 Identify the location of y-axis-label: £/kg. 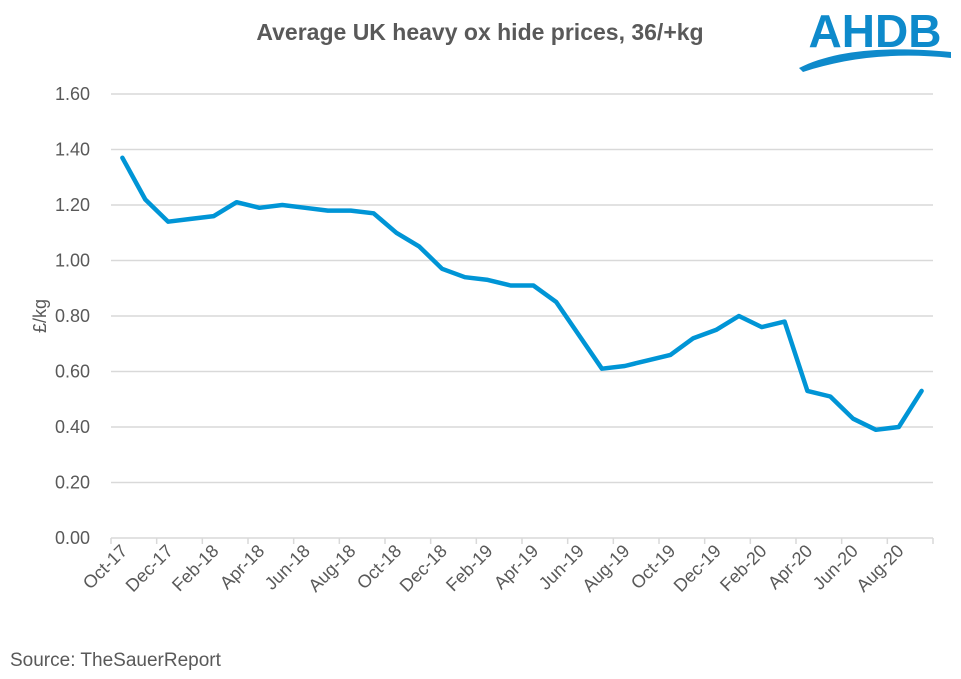
(40, 316).